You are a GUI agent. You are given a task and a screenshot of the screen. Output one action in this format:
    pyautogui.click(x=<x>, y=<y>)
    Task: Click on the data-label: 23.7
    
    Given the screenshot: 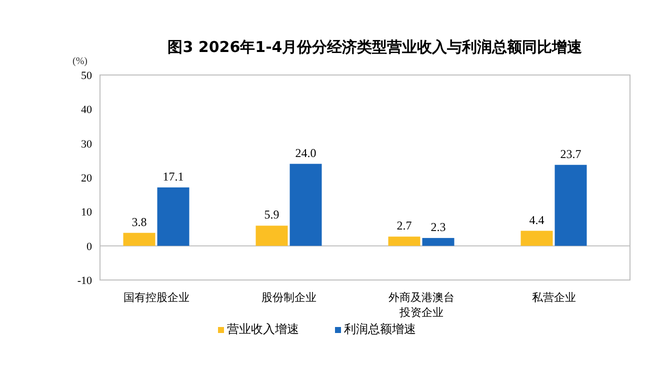 What is the action you would take?
    pyautogui.click(x=571, y=153)
    